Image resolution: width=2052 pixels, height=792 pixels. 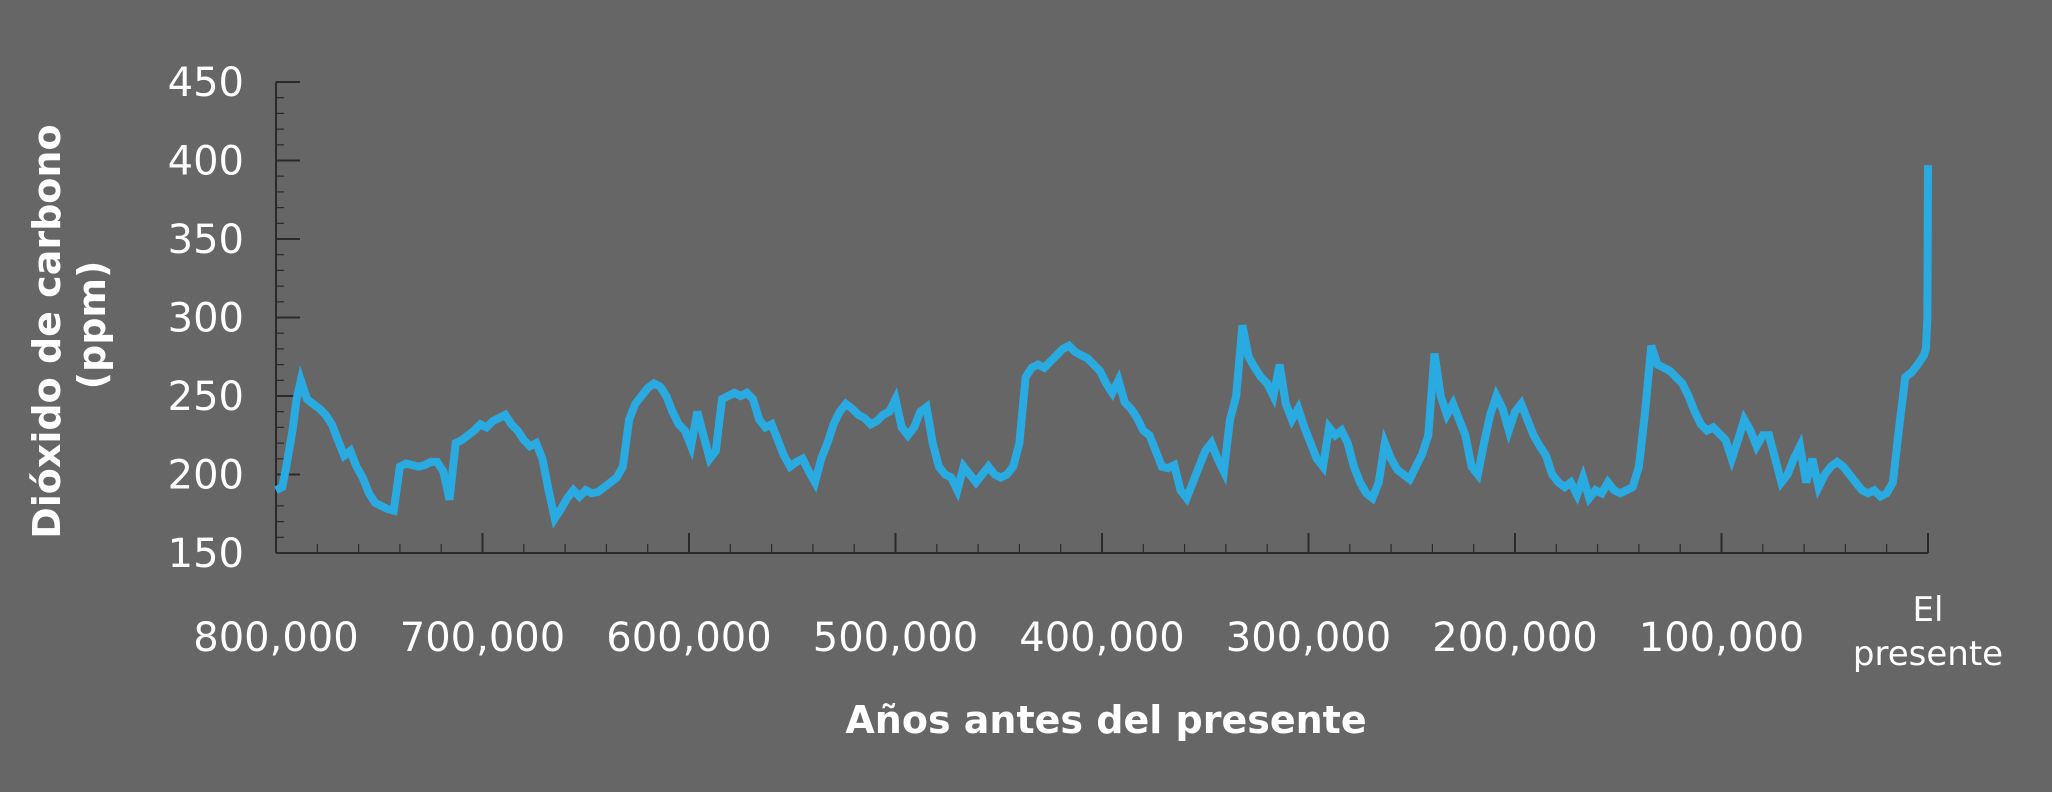 I want to click on y-tick-label: 350, so click(x=206, y=240).